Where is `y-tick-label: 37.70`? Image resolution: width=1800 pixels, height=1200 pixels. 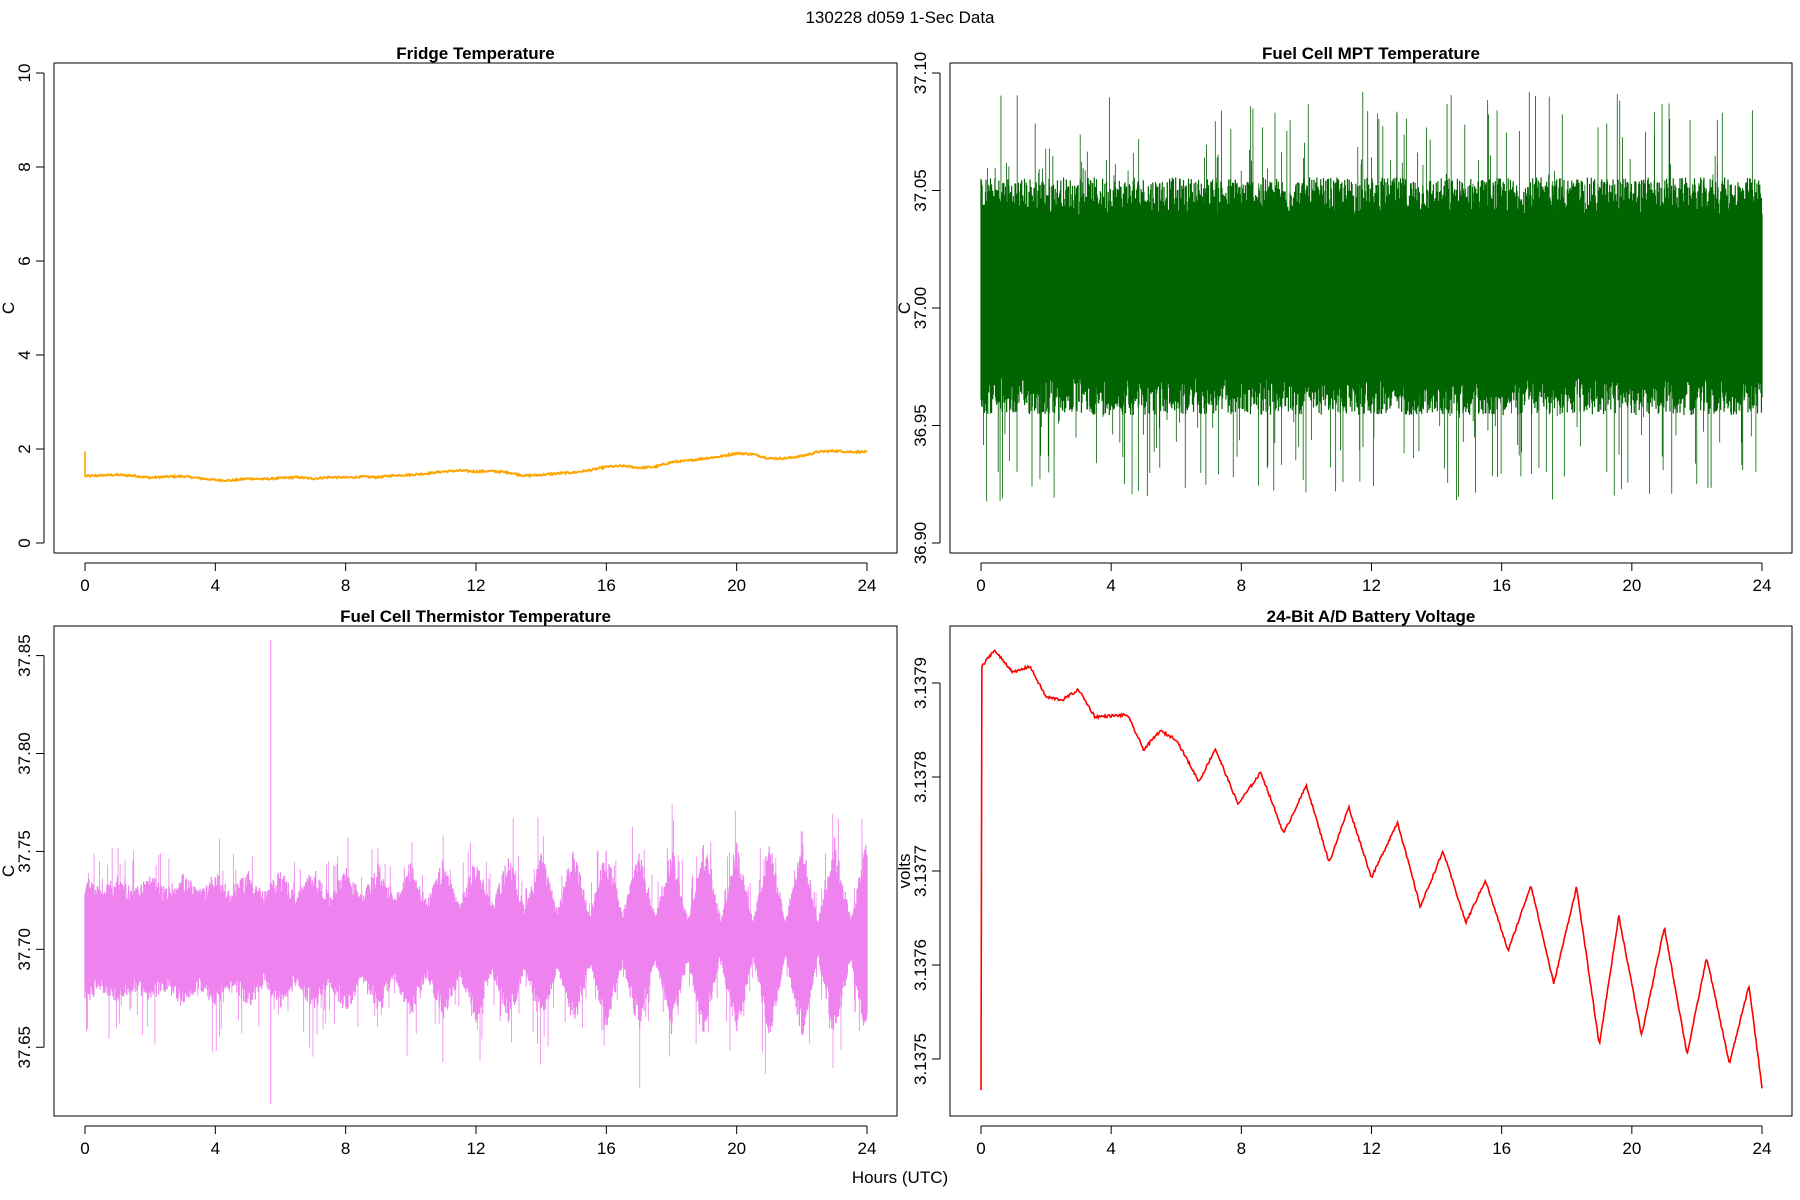 y-tick-label: 37.70 is located at coordinates (24, 949).